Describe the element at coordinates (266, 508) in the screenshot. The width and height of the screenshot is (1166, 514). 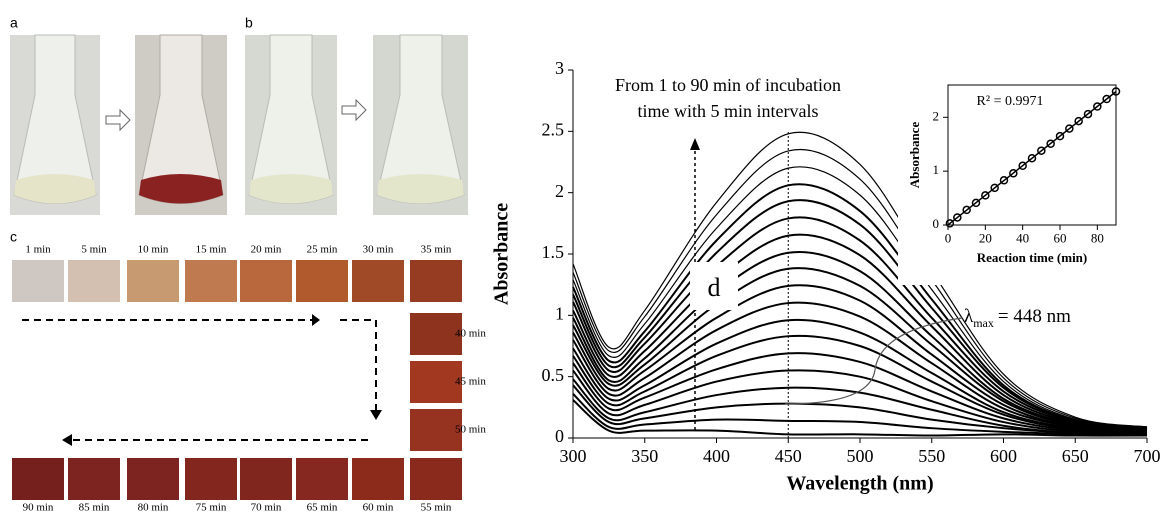
I see `swatch-label: 70 min` at that location.